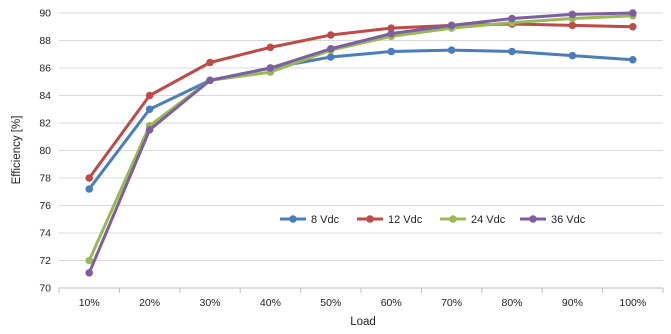  Describe the element at coordinates (209, 303) in the screenshot. I see `x-tick-label: 30%` at that location.